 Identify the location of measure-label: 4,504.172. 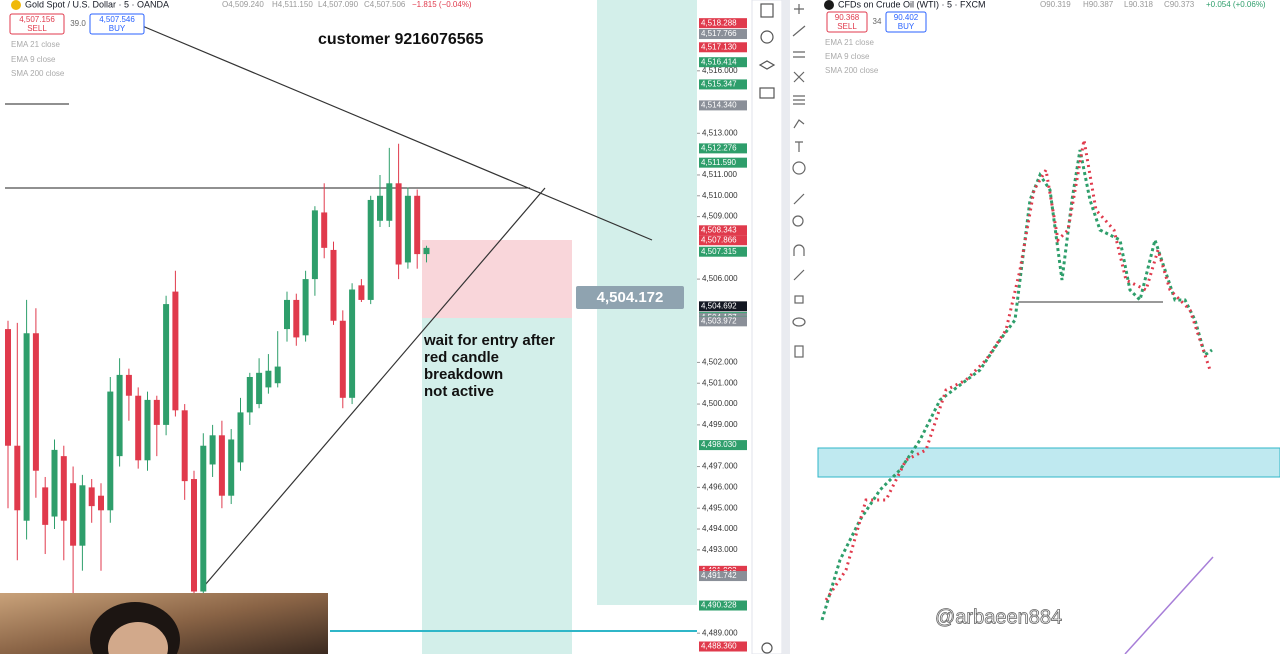
(630, 297).